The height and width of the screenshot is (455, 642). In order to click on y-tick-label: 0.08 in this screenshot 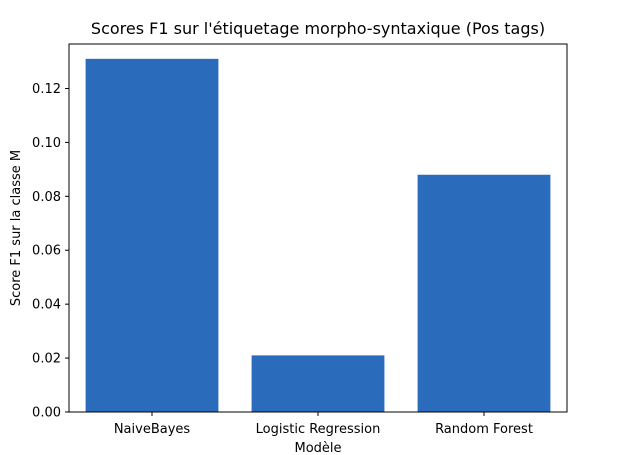, I will do `click(46, 197)`.